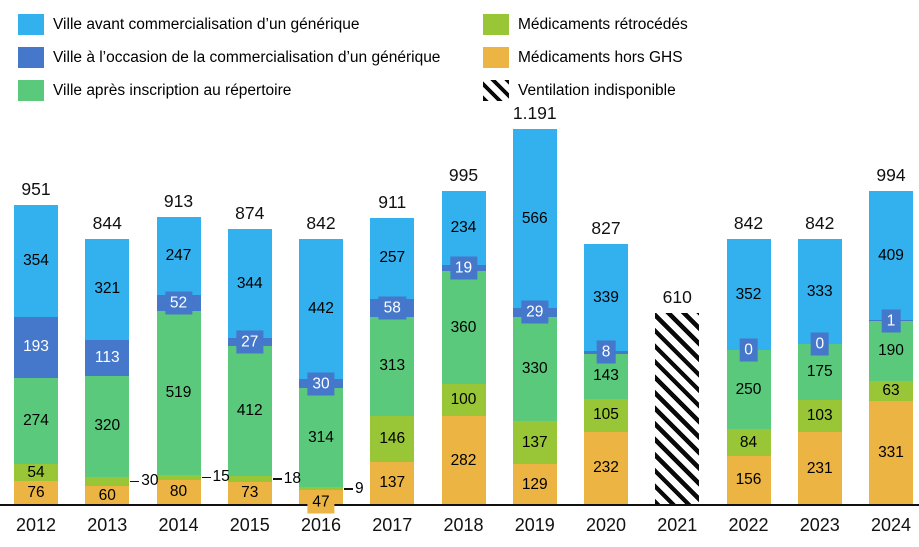 This screenshot has width=919, height=547. I want to click on segment-value-label: 519, so click(178, 393).